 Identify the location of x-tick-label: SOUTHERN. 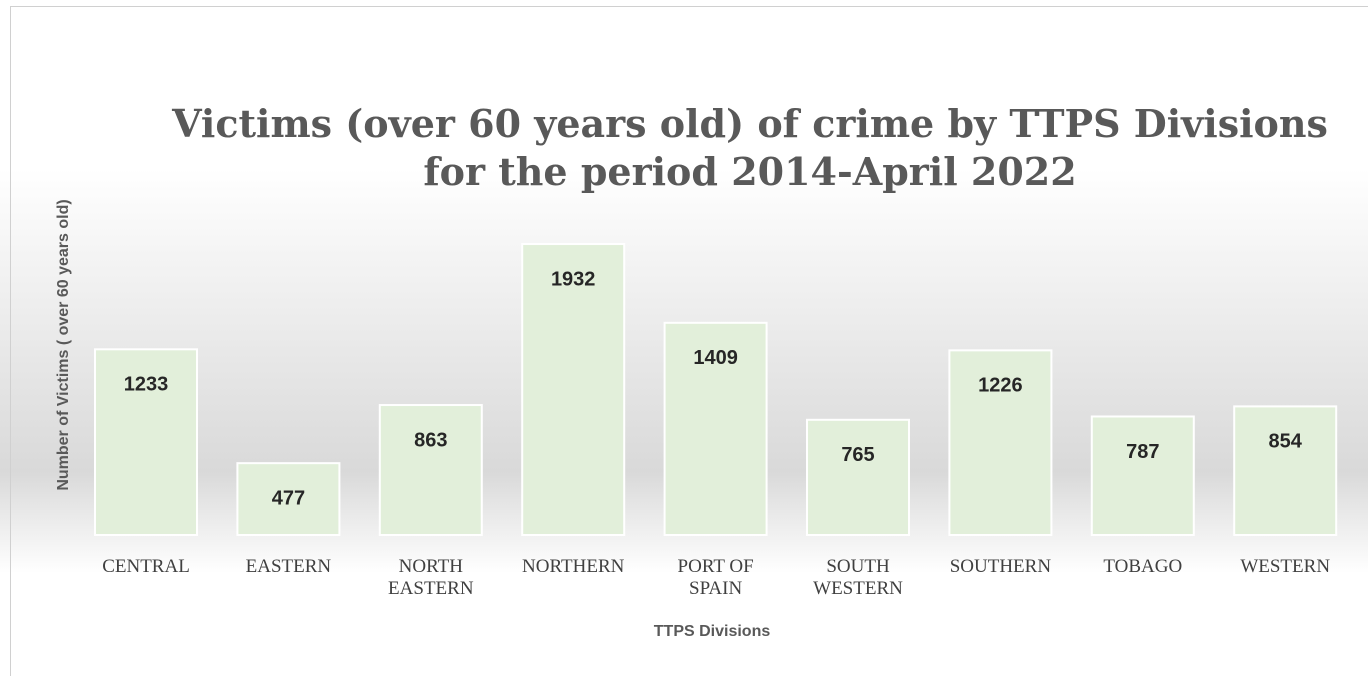
(1000, 566).